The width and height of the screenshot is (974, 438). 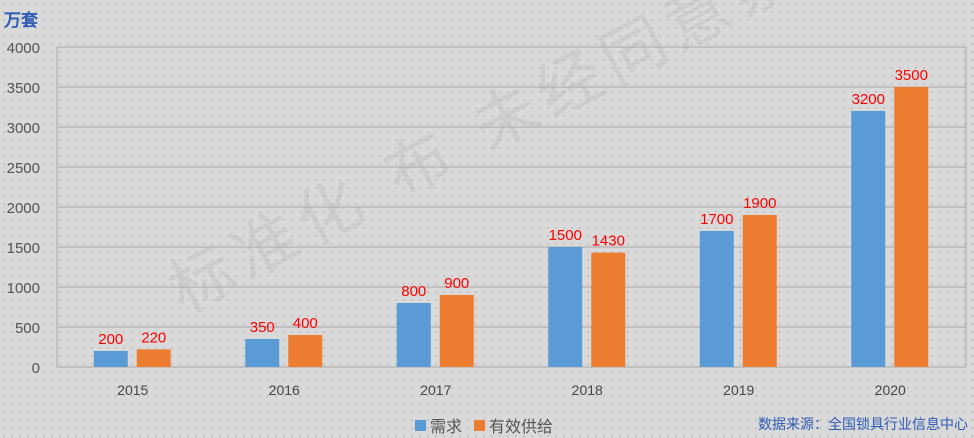 What do you see at coordinates (738, 390) in the screenshot?
I see `x-tick-label: 2019` at bounding box center [738, 390].